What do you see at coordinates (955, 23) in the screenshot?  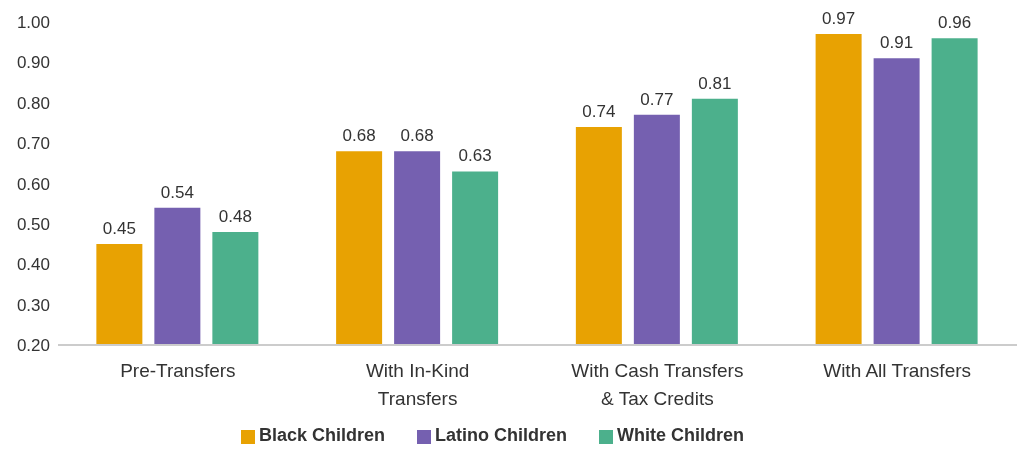 I see `data-label: 0.96` at bounding box center [955, 23].